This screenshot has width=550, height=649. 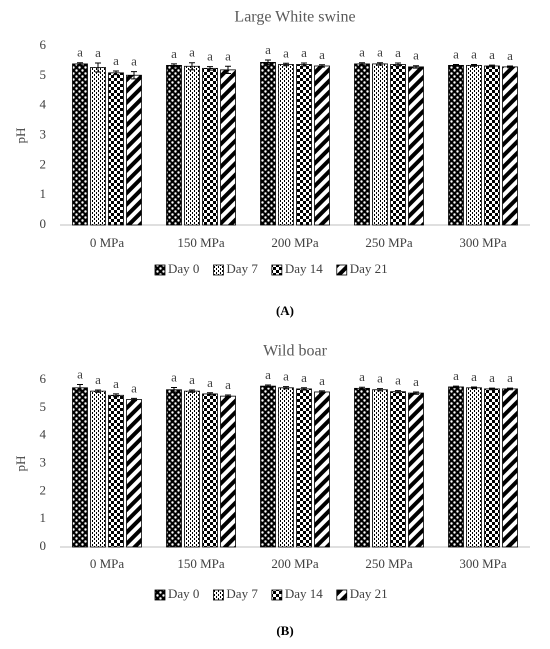 What do you see at coordinates (183, 593) in the screenshot?
I see `legend-label: Day 0` at bounding box center [183, 593].